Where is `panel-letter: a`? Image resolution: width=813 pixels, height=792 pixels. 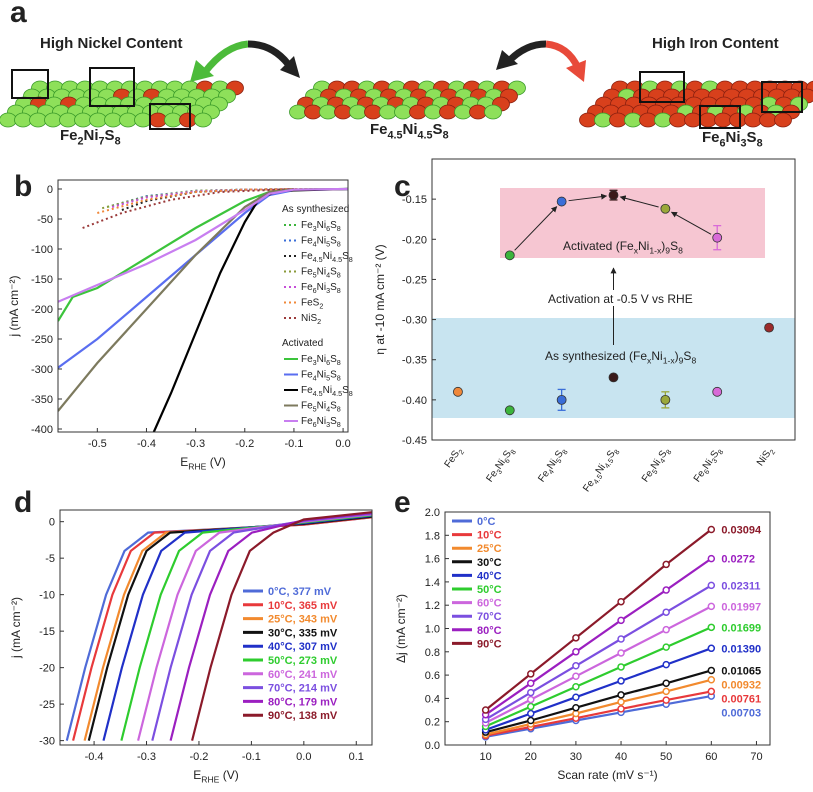 panel-letter: a is located at coordinates (18, 14).